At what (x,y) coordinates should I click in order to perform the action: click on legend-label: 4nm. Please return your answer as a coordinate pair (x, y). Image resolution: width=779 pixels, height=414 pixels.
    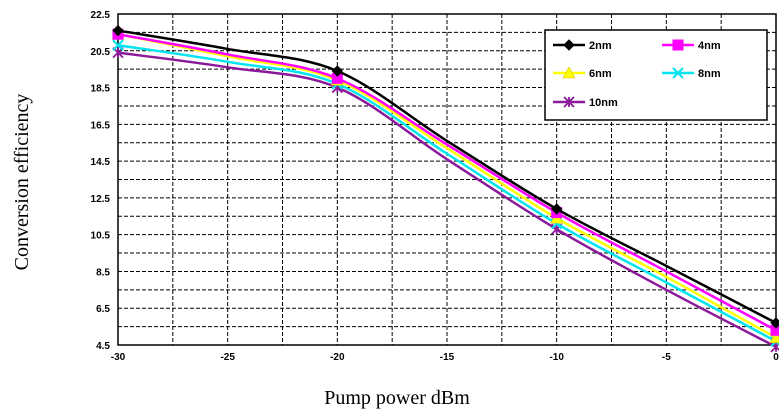
    Looking at the image, I should click on (709, 46).